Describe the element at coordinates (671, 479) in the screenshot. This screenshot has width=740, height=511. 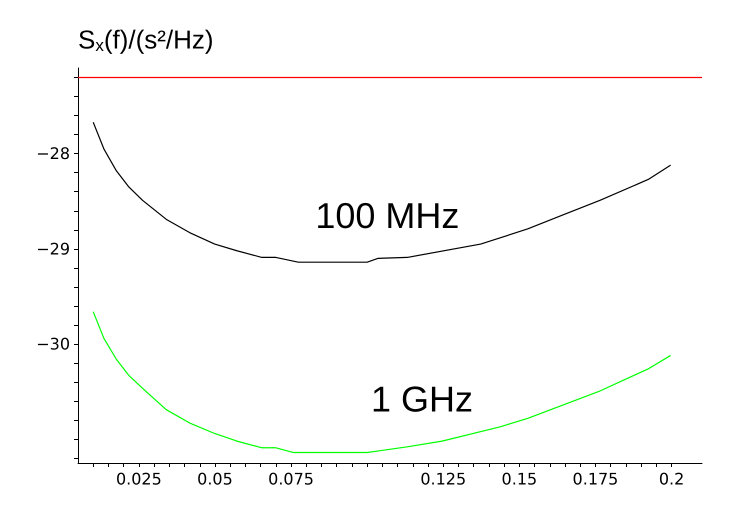
I see `x-tick-label: 0.2` at that location.